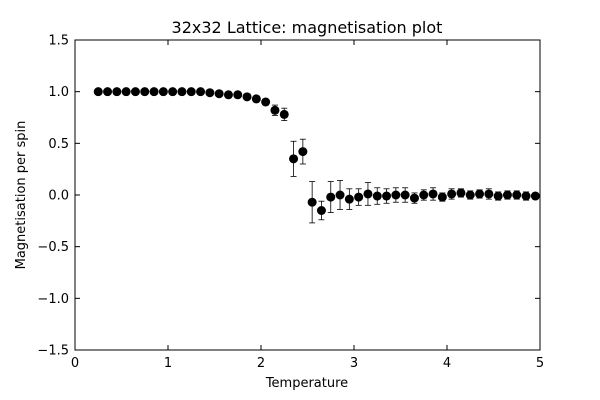 This screenshot has height=400, width=600. What do you see at coordinates (261, 363) in the screenshot?
I see `x-tick-label: 2` at bounding box center [261, 363].